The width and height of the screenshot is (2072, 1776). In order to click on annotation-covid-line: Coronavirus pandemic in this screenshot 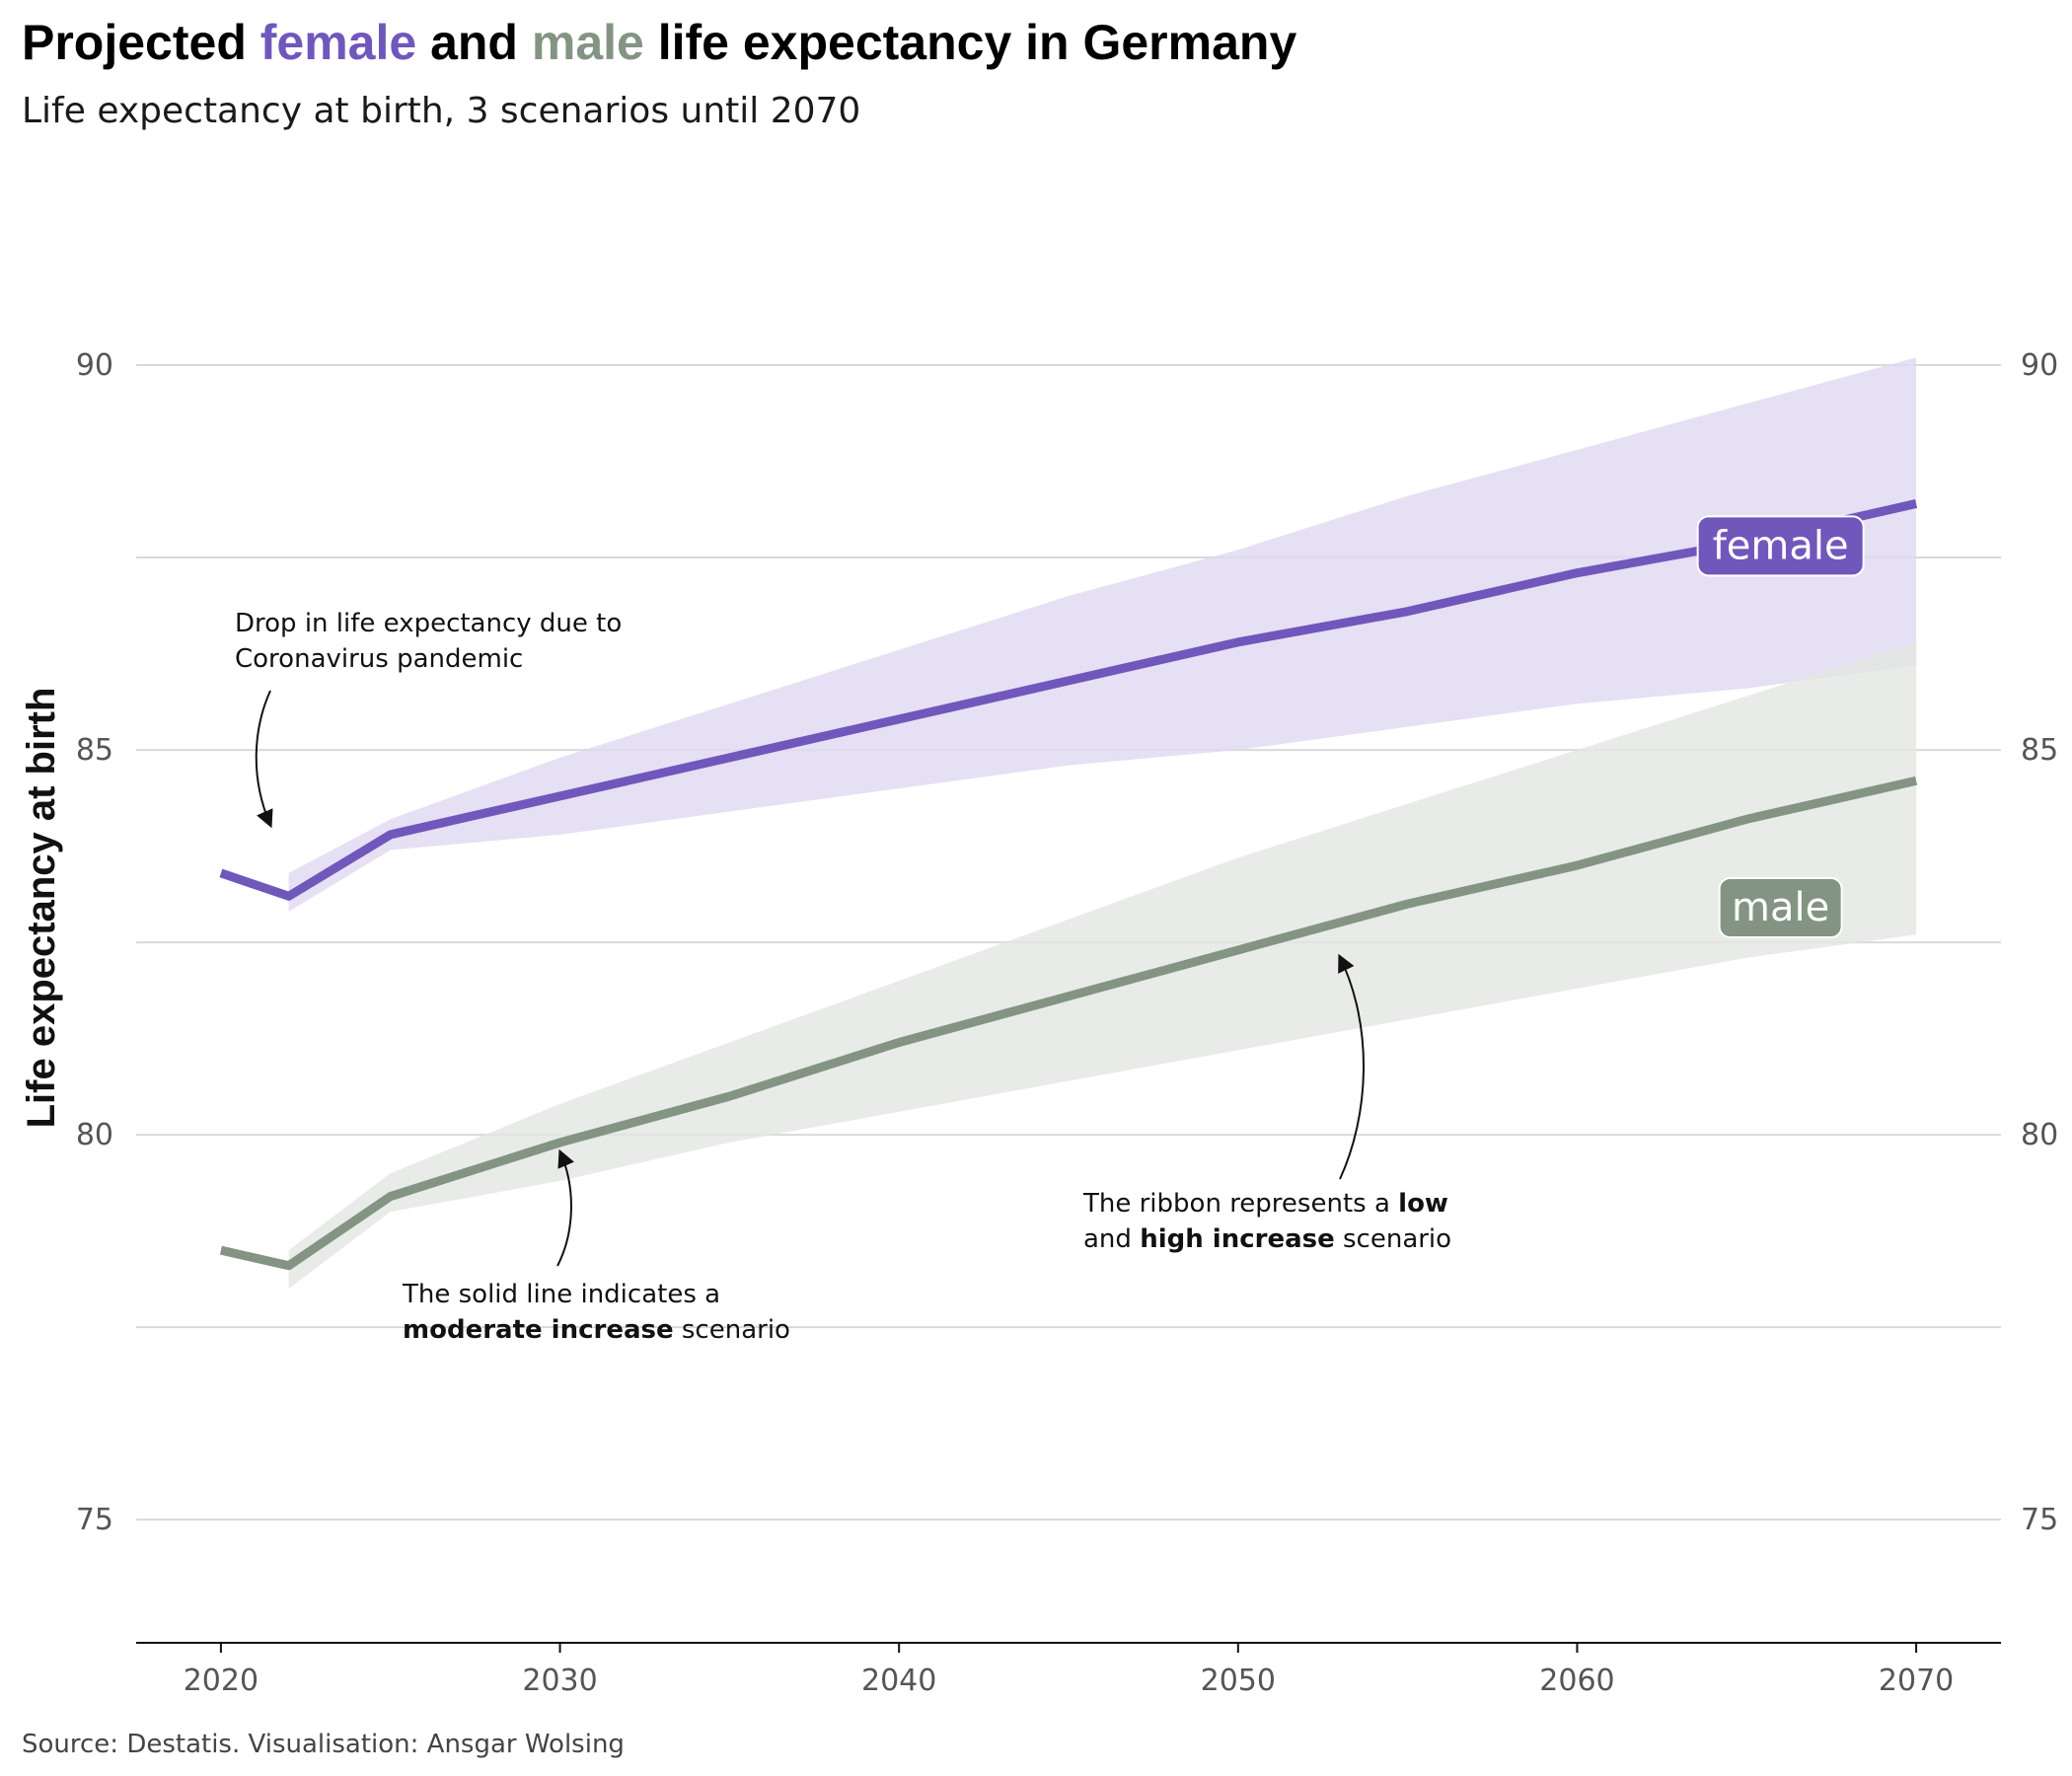, I will do `click(379, 659)`.